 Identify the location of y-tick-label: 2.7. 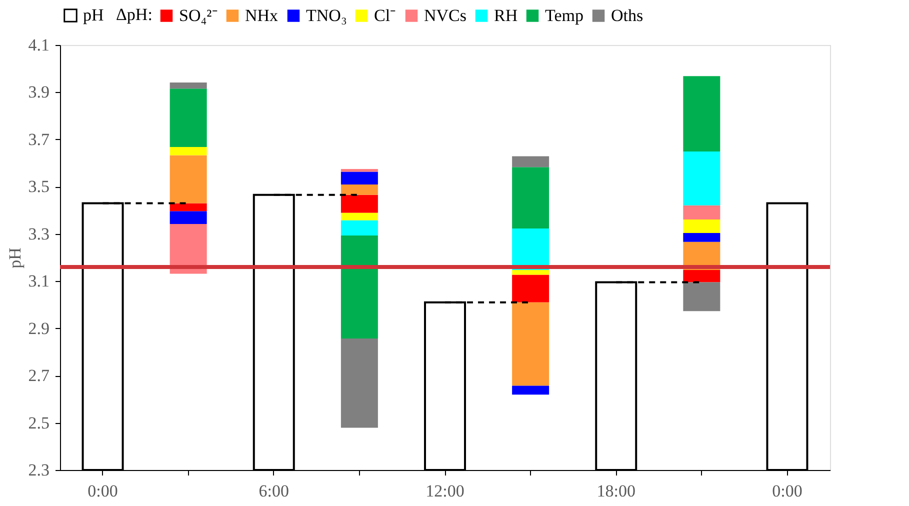
(39, 376).